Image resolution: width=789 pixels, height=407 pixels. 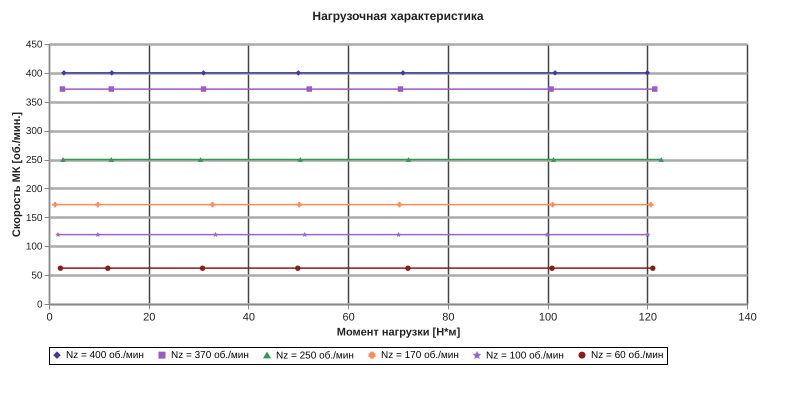 I want to click on y-tick-label: 0, so click(x=39, y=305).